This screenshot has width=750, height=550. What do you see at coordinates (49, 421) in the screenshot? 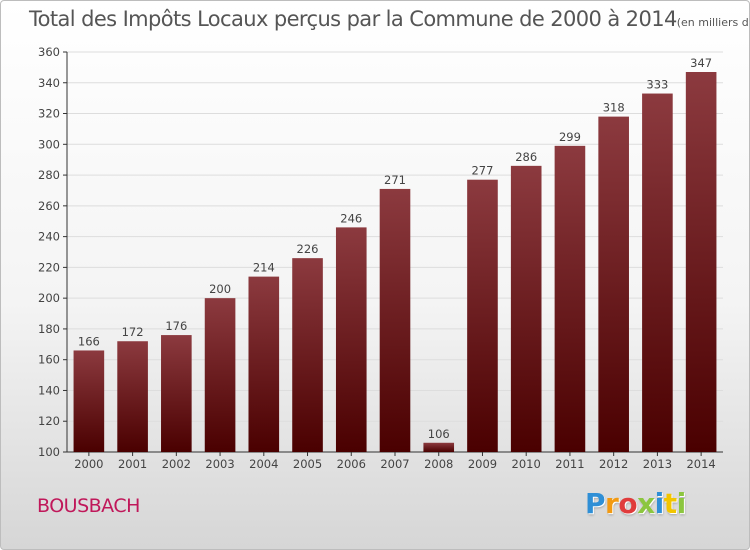
I see `y-tick-label: 120` at bounding box center [49, 421].